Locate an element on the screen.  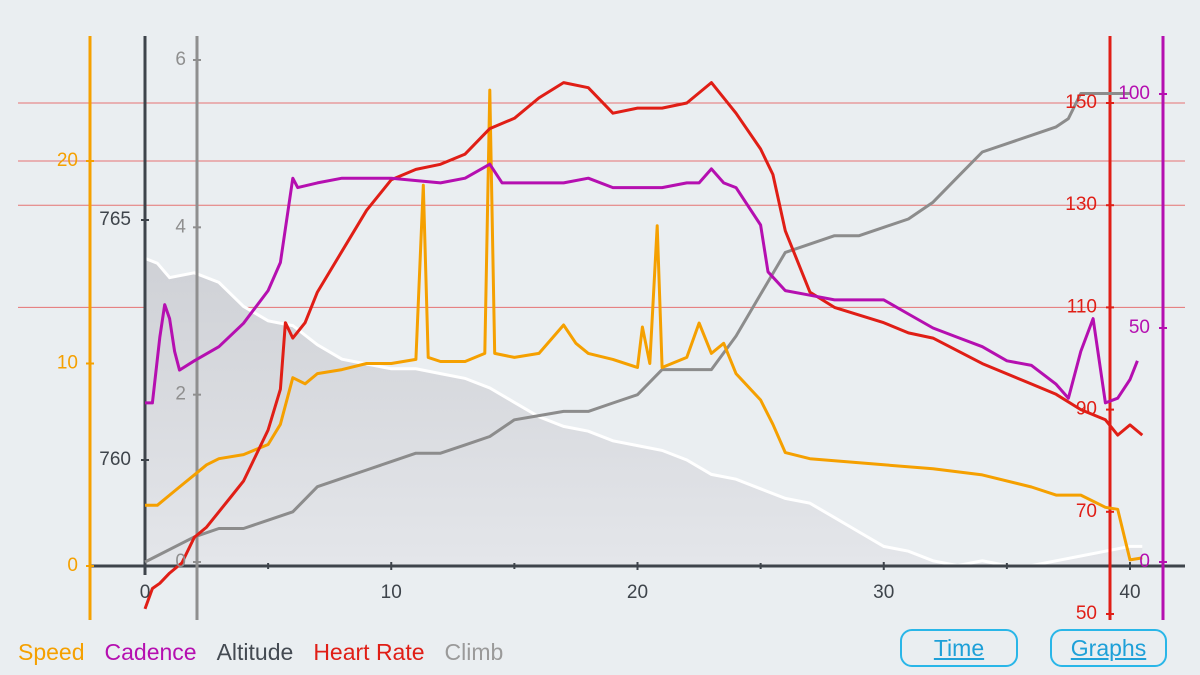
legend: Speed Cadence Altitude Heart Rate Climb is located at coordinates (260, 652).